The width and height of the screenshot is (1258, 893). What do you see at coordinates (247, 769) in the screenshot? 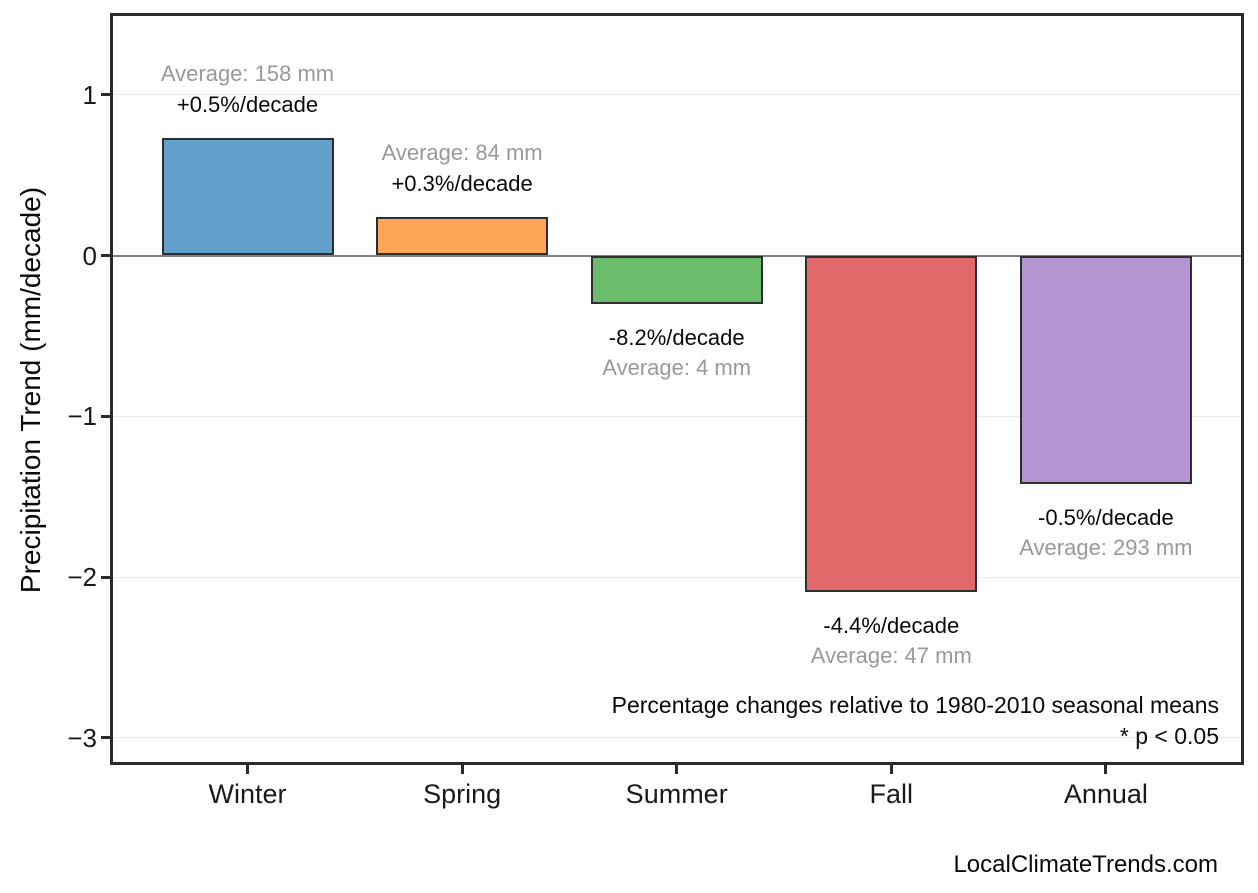
I see `xtick-mark-winter` at bounding box center [247, 769].